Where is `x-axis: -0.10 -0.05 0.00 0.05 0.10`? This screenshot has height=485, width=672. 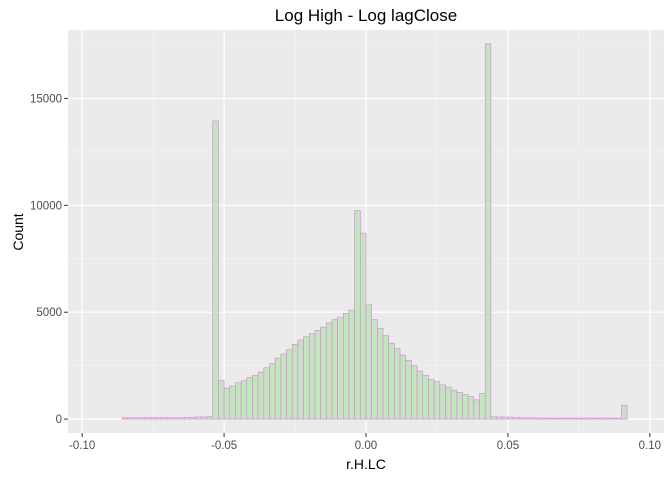
x-axis: -0.10 -0.05 0.00 0.05 0.10 is located at coordinates (365, 442).